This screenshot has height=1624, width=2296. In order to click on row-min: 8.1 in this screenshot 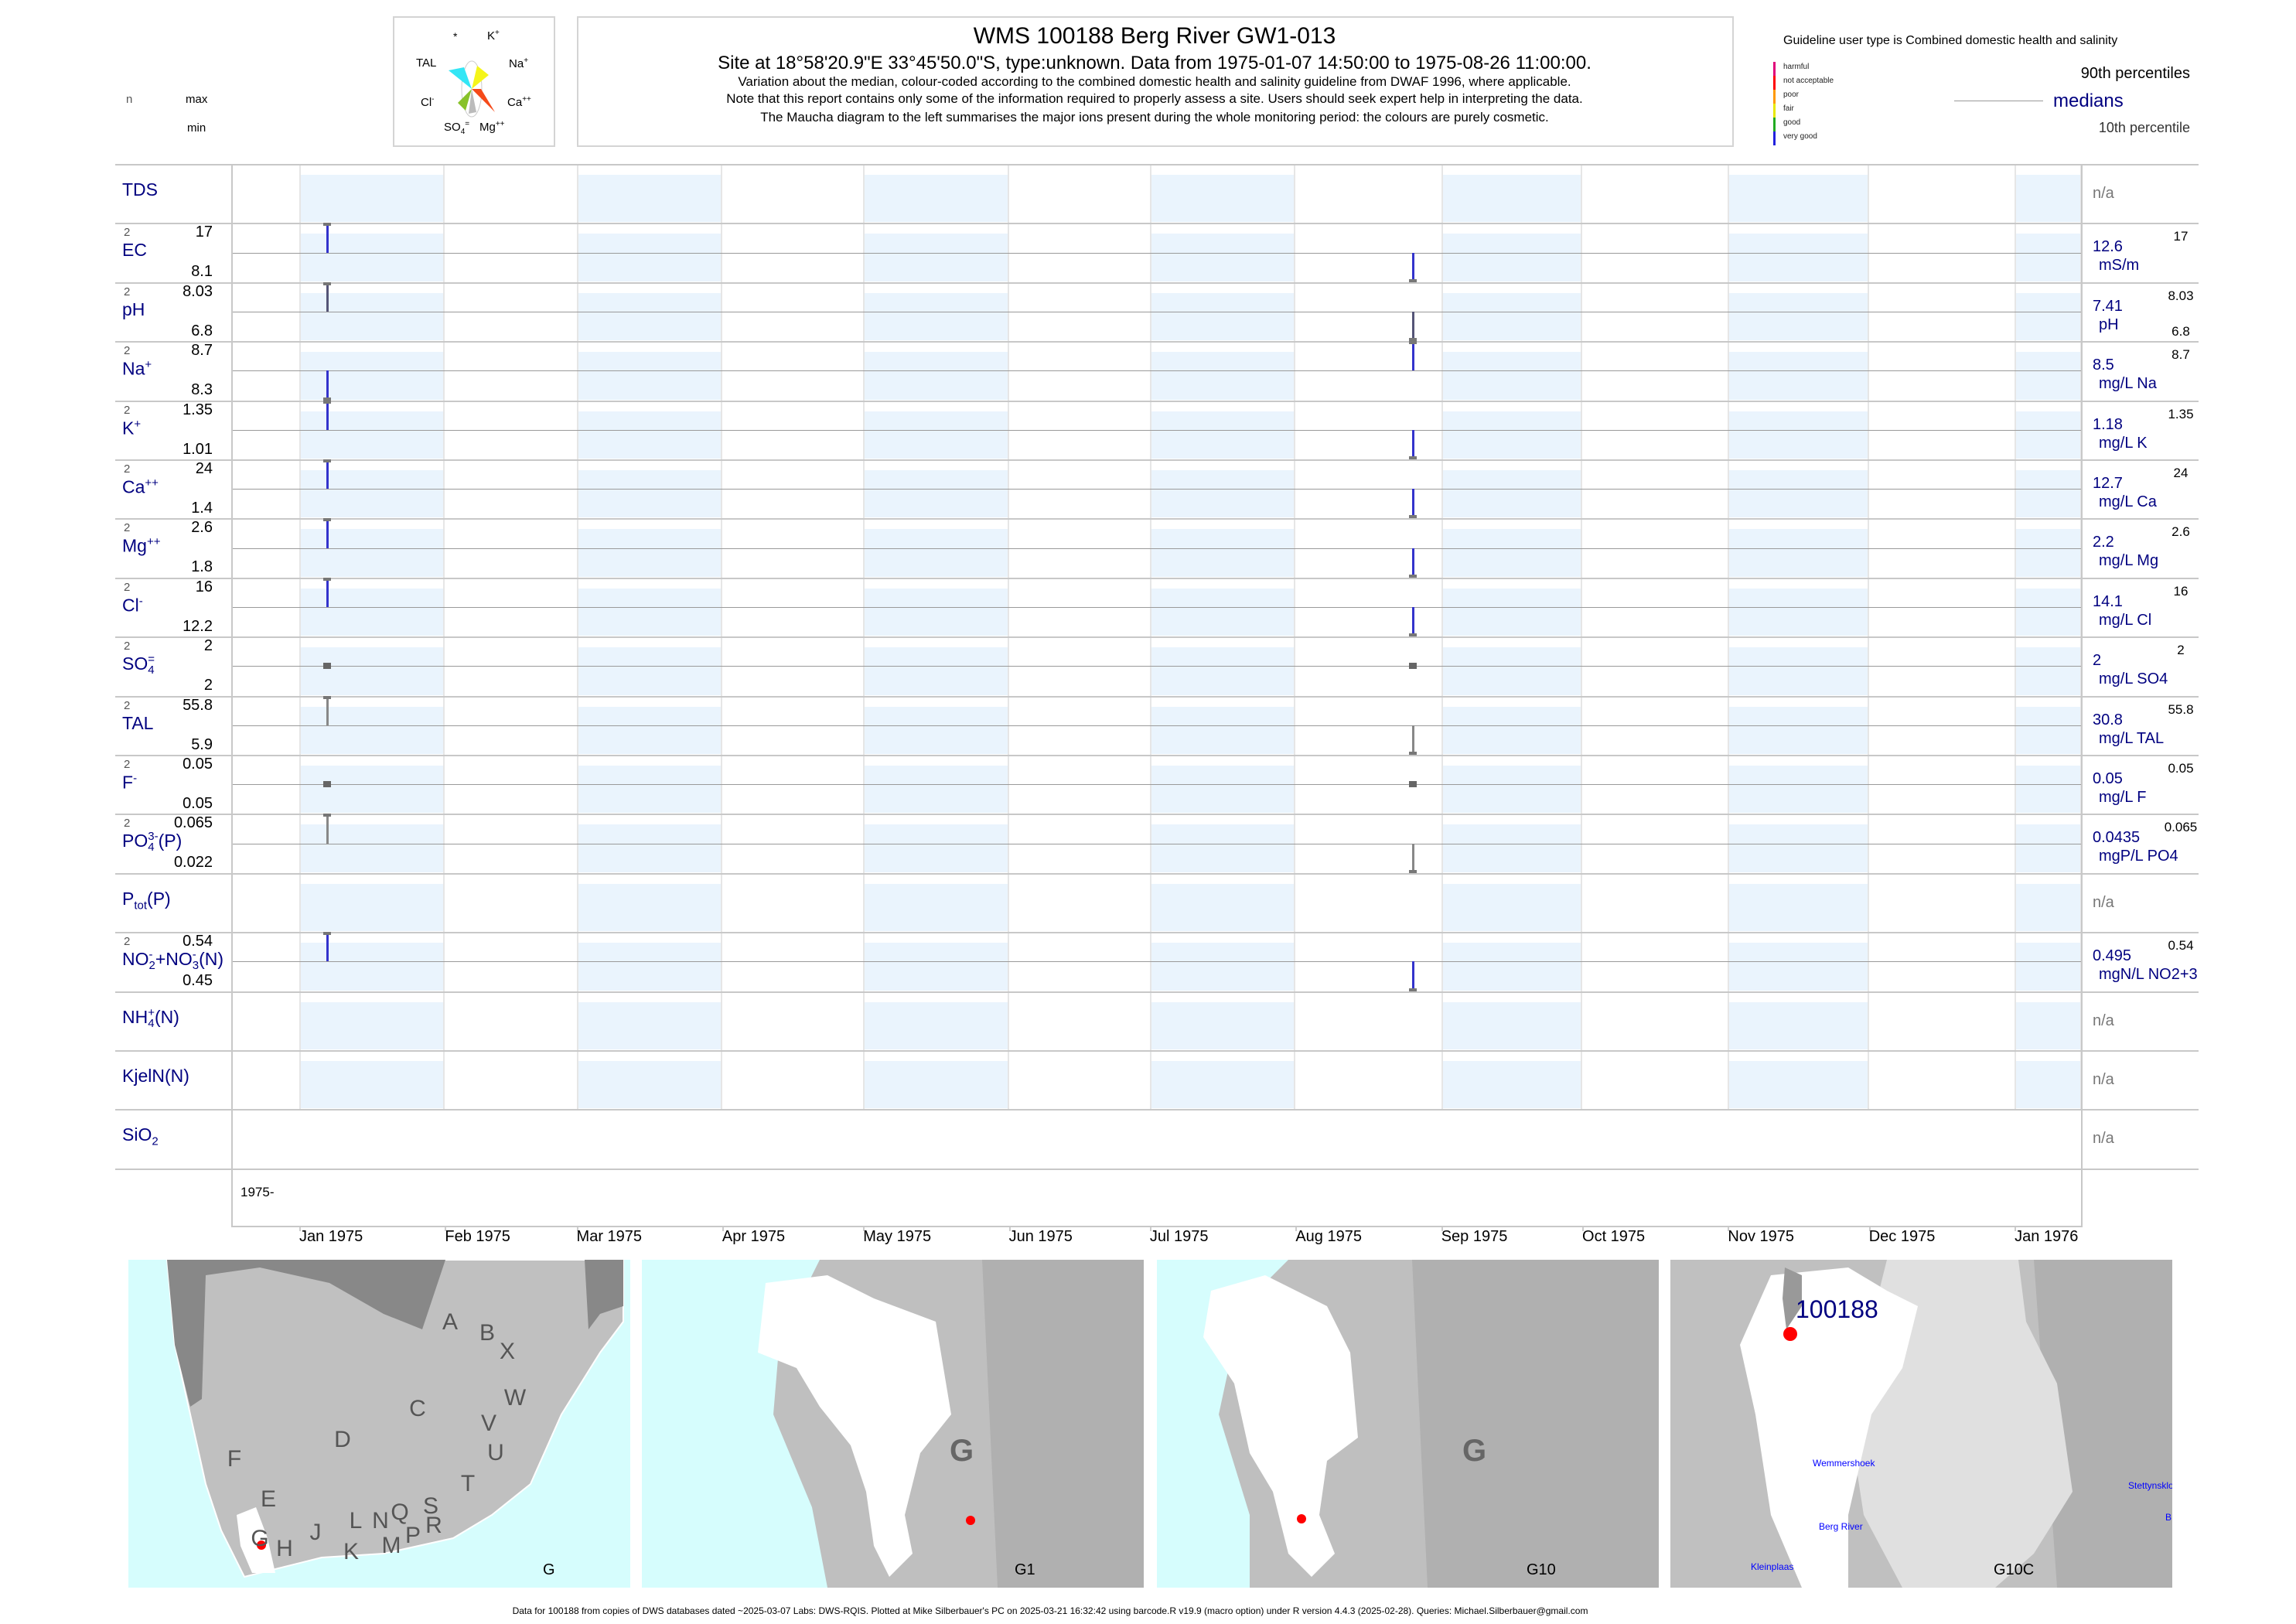, I will do `click(202, 272)`.